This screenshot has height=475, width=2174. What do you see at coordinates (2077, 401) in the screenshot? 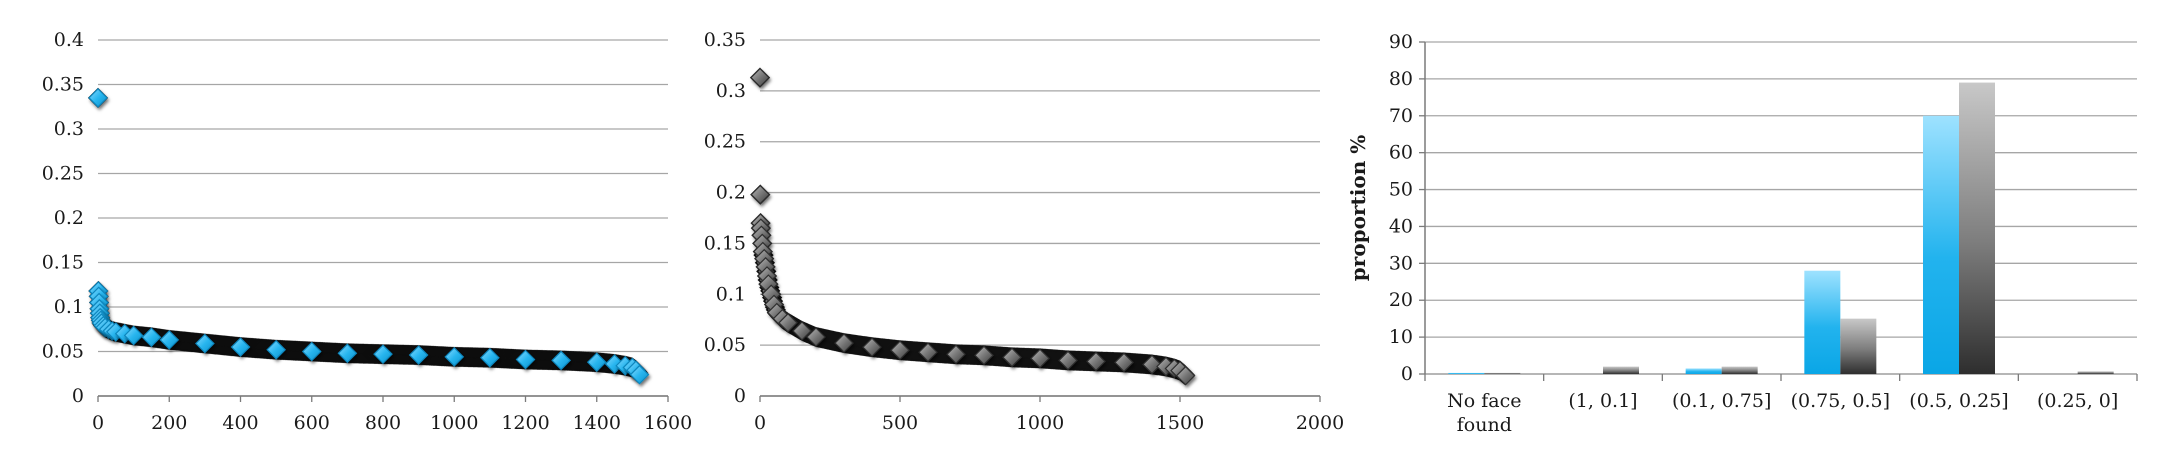
I see `x-tick-label: (0.25, 0]` at bounding box center [2077, 401].